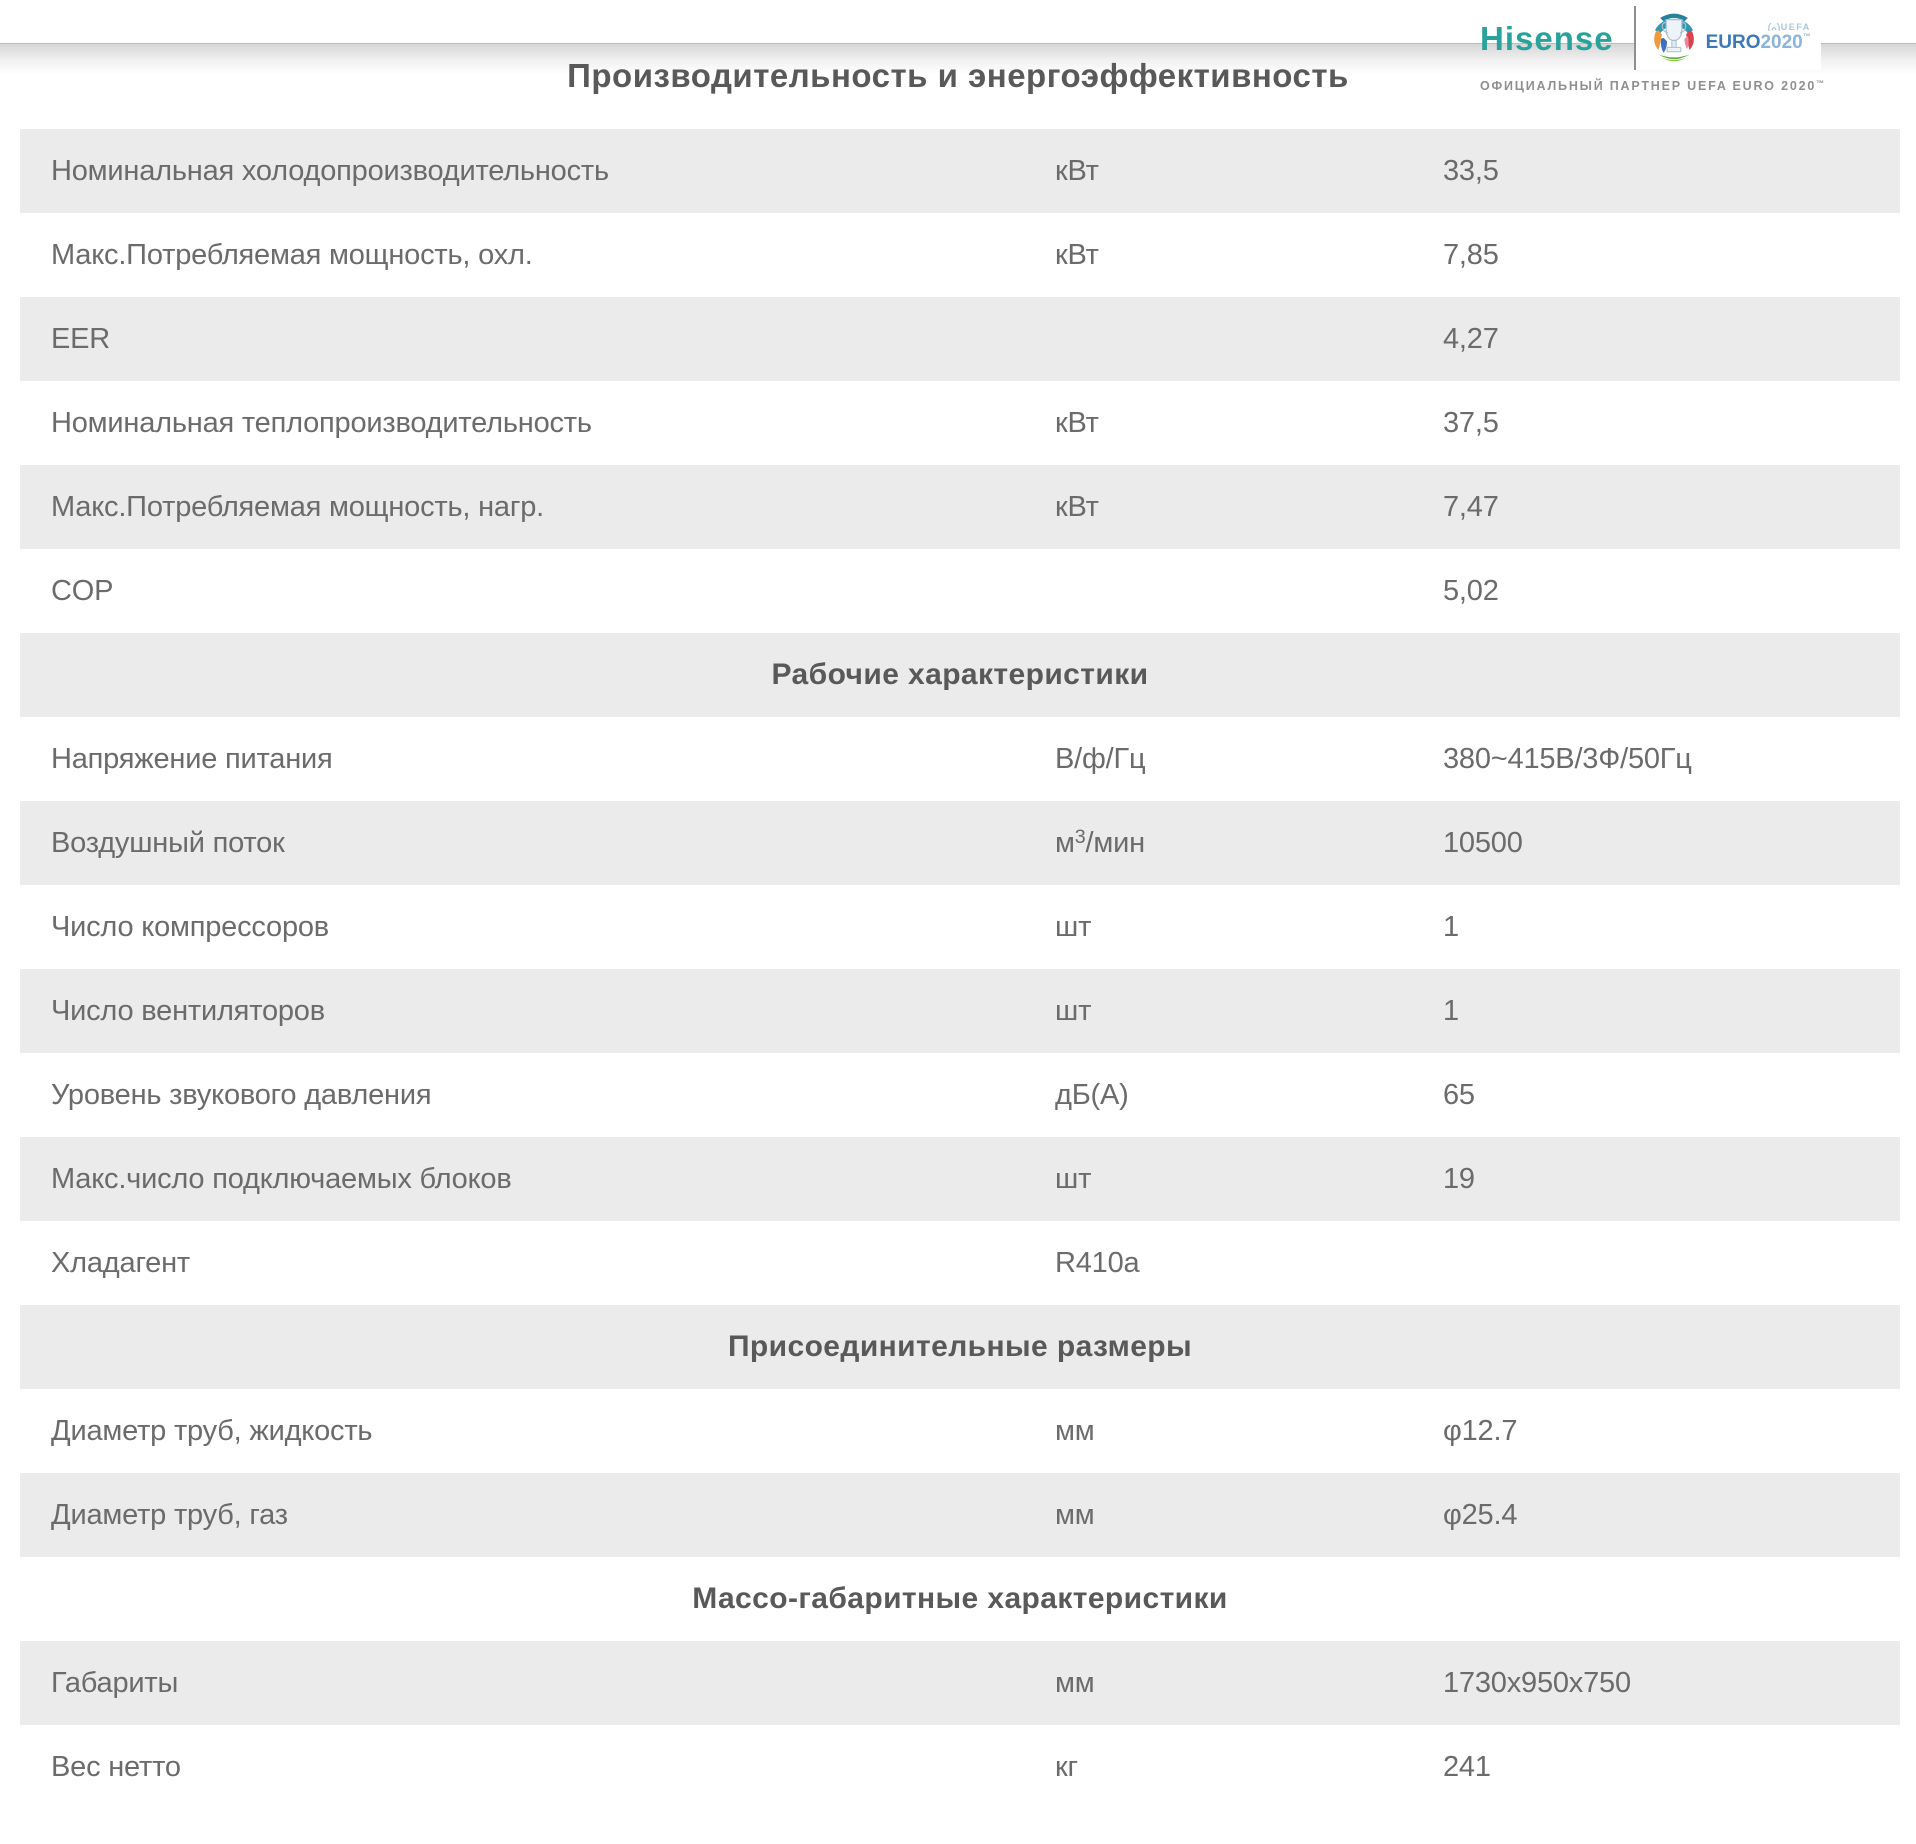  I want to click on spec-label: Диаметр труб, газ, so click(169, 1514).